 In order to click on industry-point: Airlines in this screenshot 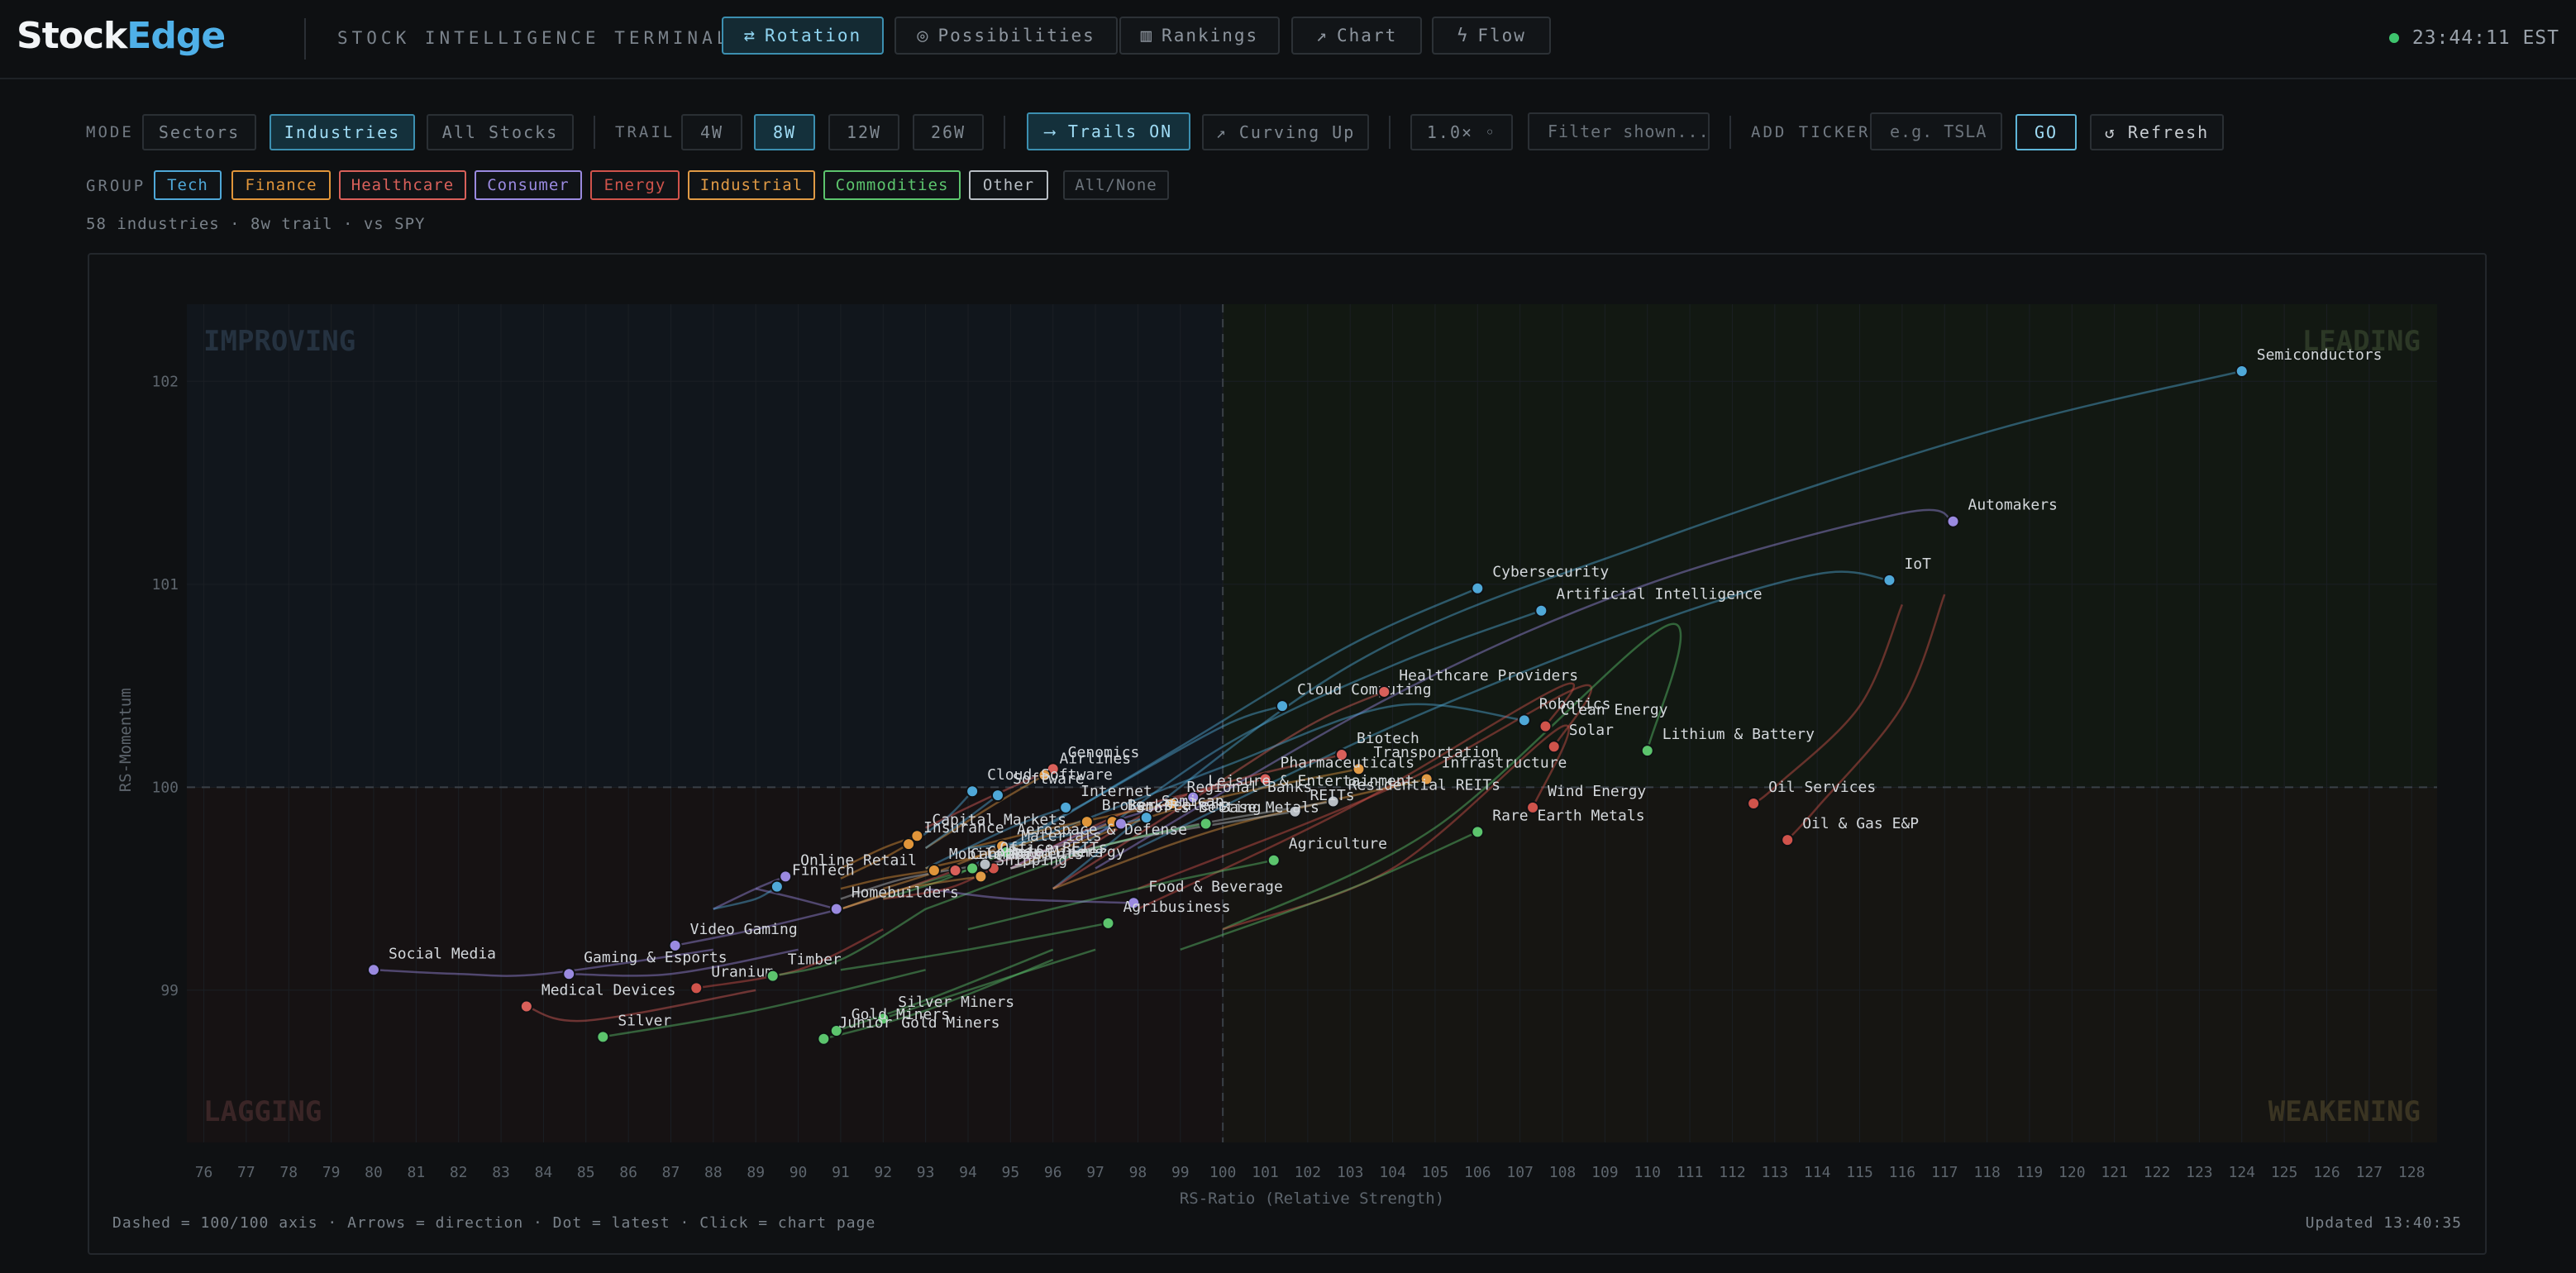, I will do `click(1084, 766)`.